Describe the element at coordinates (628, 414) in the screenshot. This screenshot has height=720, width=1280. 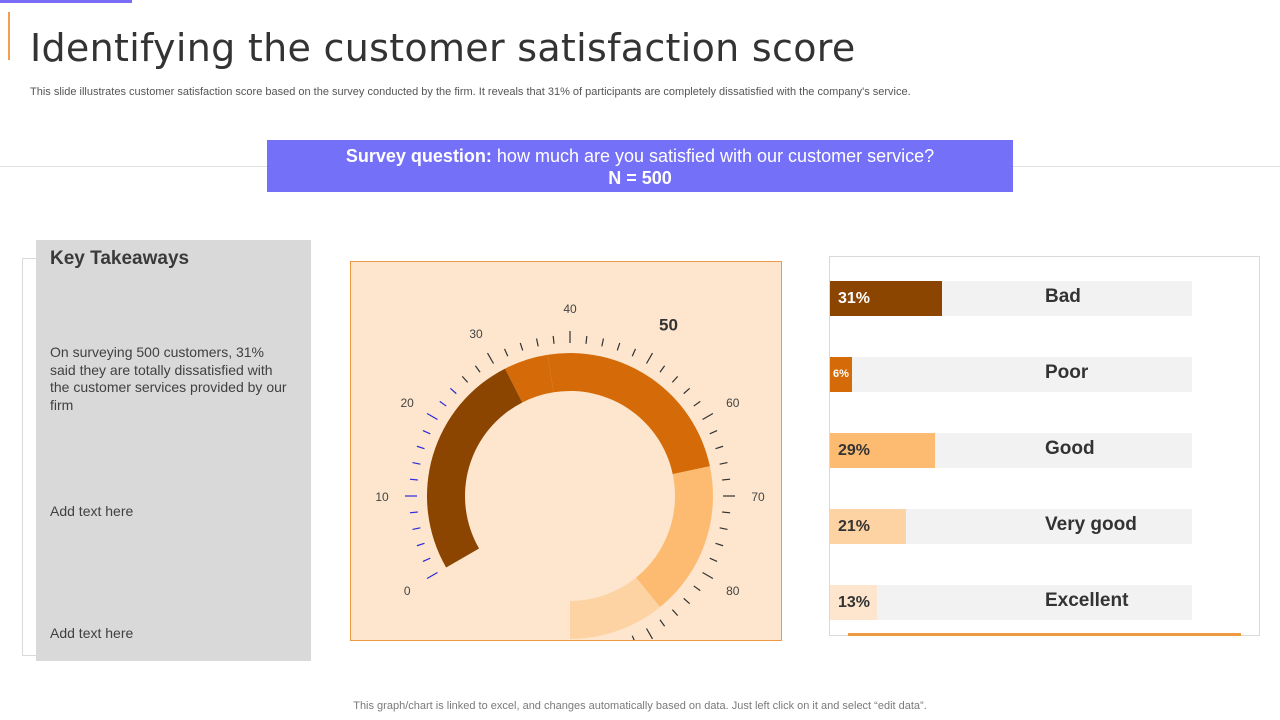
I see `gauge-segment-good` at that location.